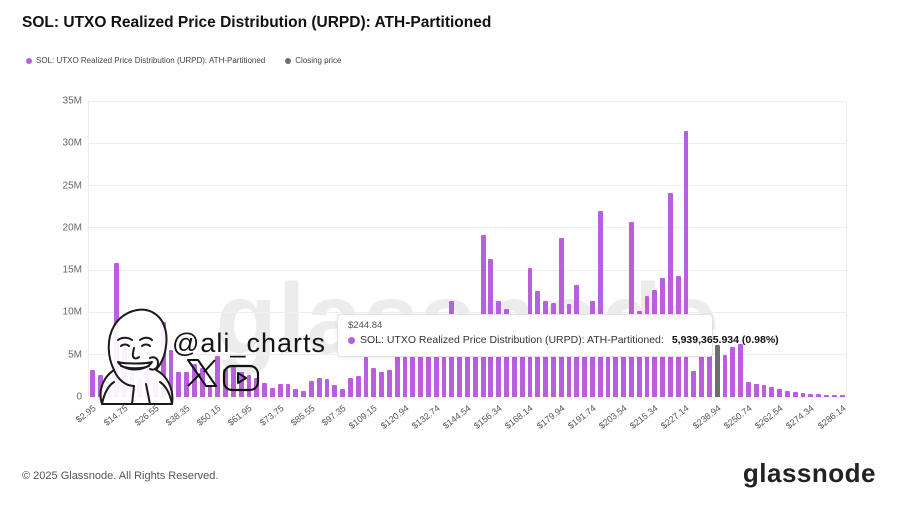  Describe the element at coordinates (717, 371) in the screenshot. I see `closing-price-bar` at that location.